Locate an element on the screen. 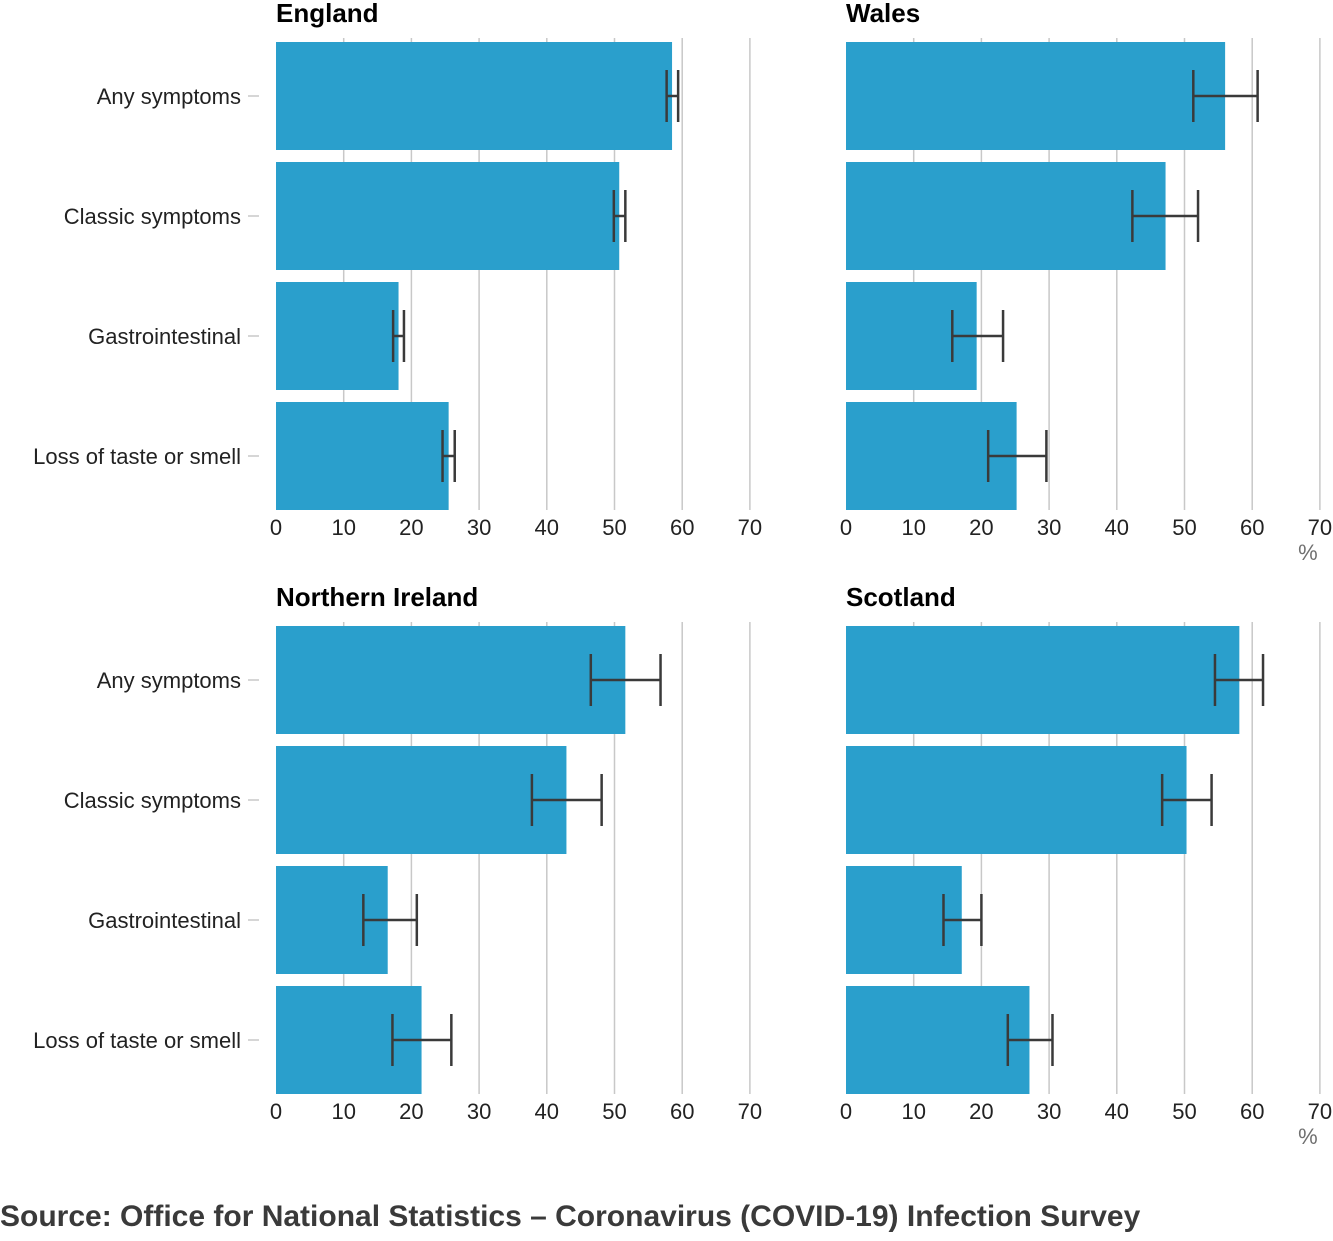 The image size is (1333, 1241). panel-title: Wales is located at coordinates (883, 14).